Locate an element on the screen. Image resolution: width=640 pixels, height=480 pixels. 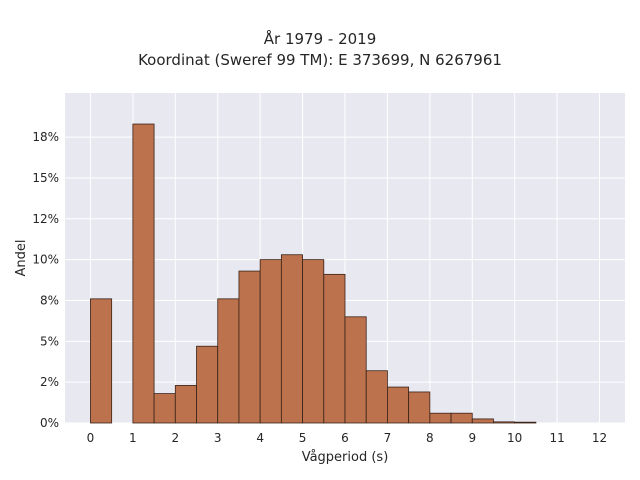
x-tick-label: 6 is located at coordinates (345, 438).